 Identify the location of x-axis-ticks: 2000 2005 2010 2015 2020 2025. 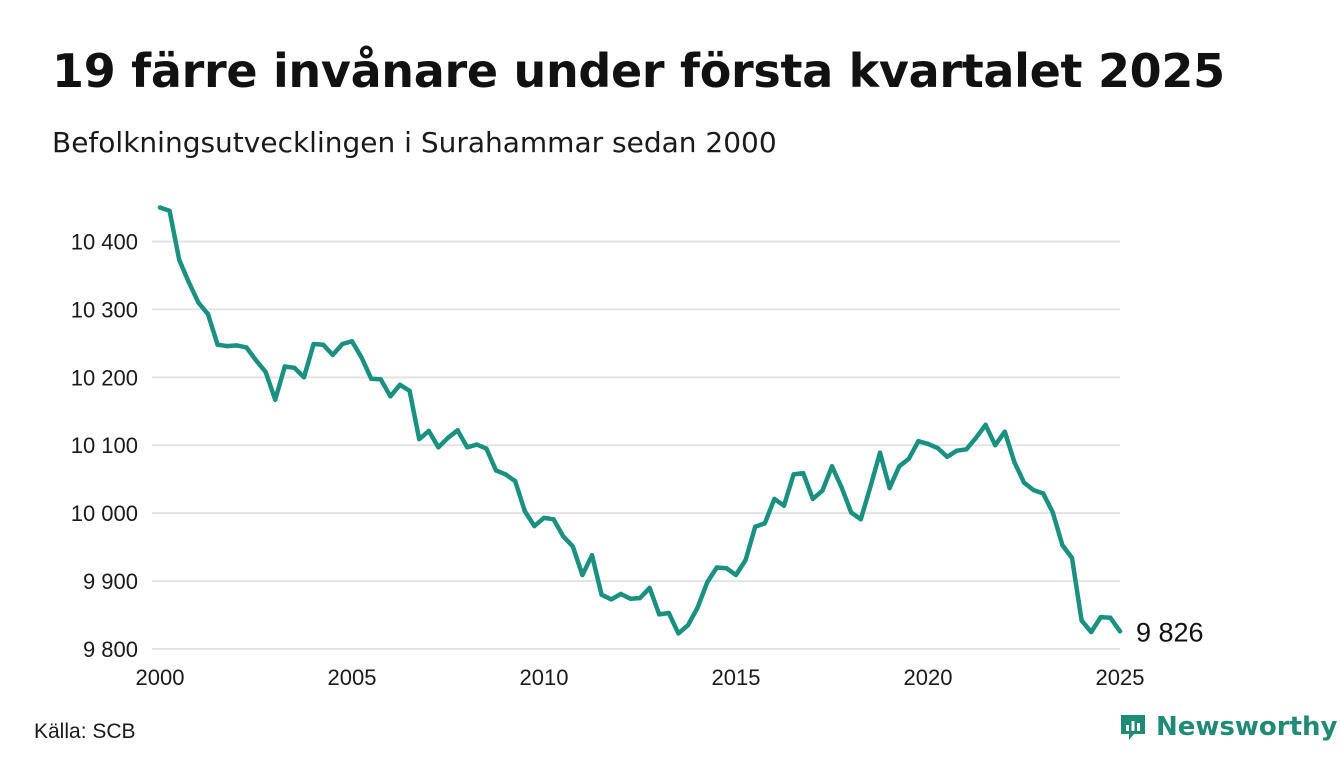
(640, 677).